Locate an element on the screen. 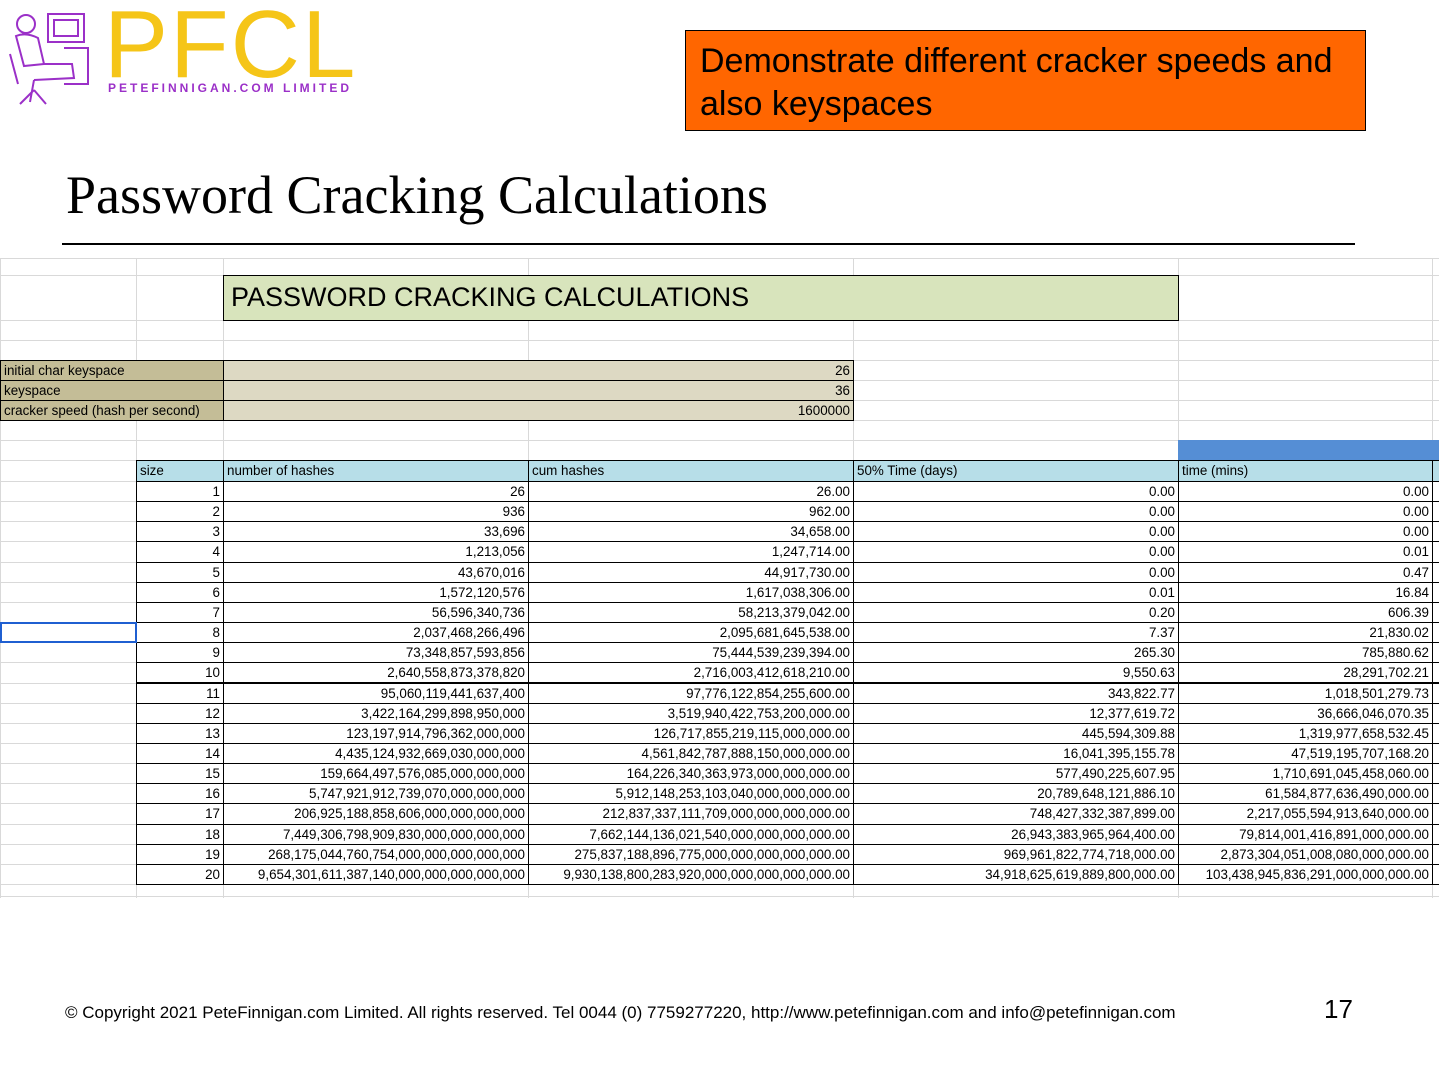 The image size is (1439, 1079). table-cell: 14 is located at coordinates (180, 753).